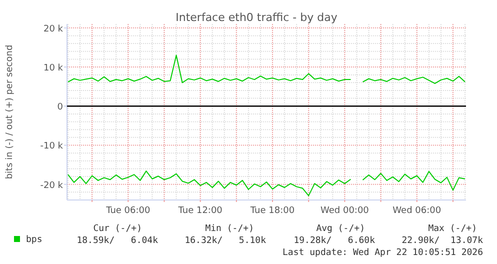  Describe the element at coordinates (257, 17) in the screenshot. I see `chart-title: Interface eth0 traffic - by day` at that location.